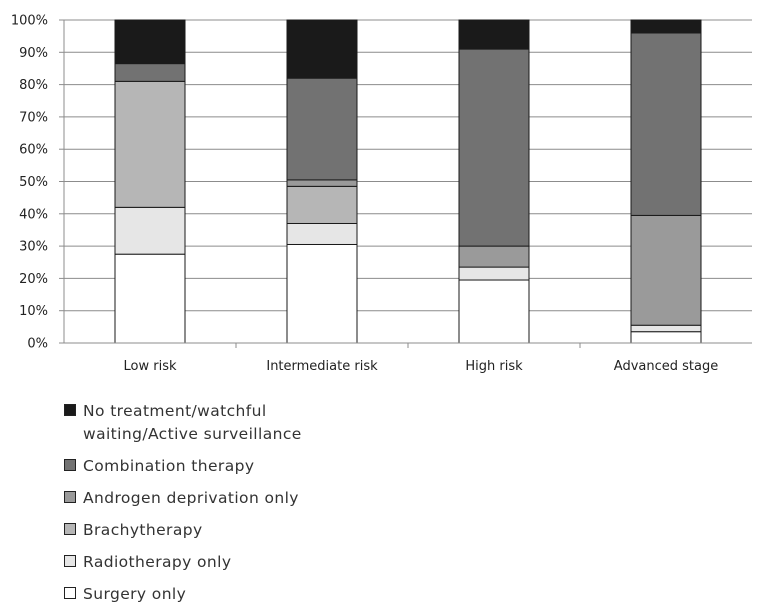 This screenshot has width=758, height=615. What do you see at coordinates (33, 182) in the screenshot?
I see `y-tick-label: 50%` at bounding box center [33, 182].